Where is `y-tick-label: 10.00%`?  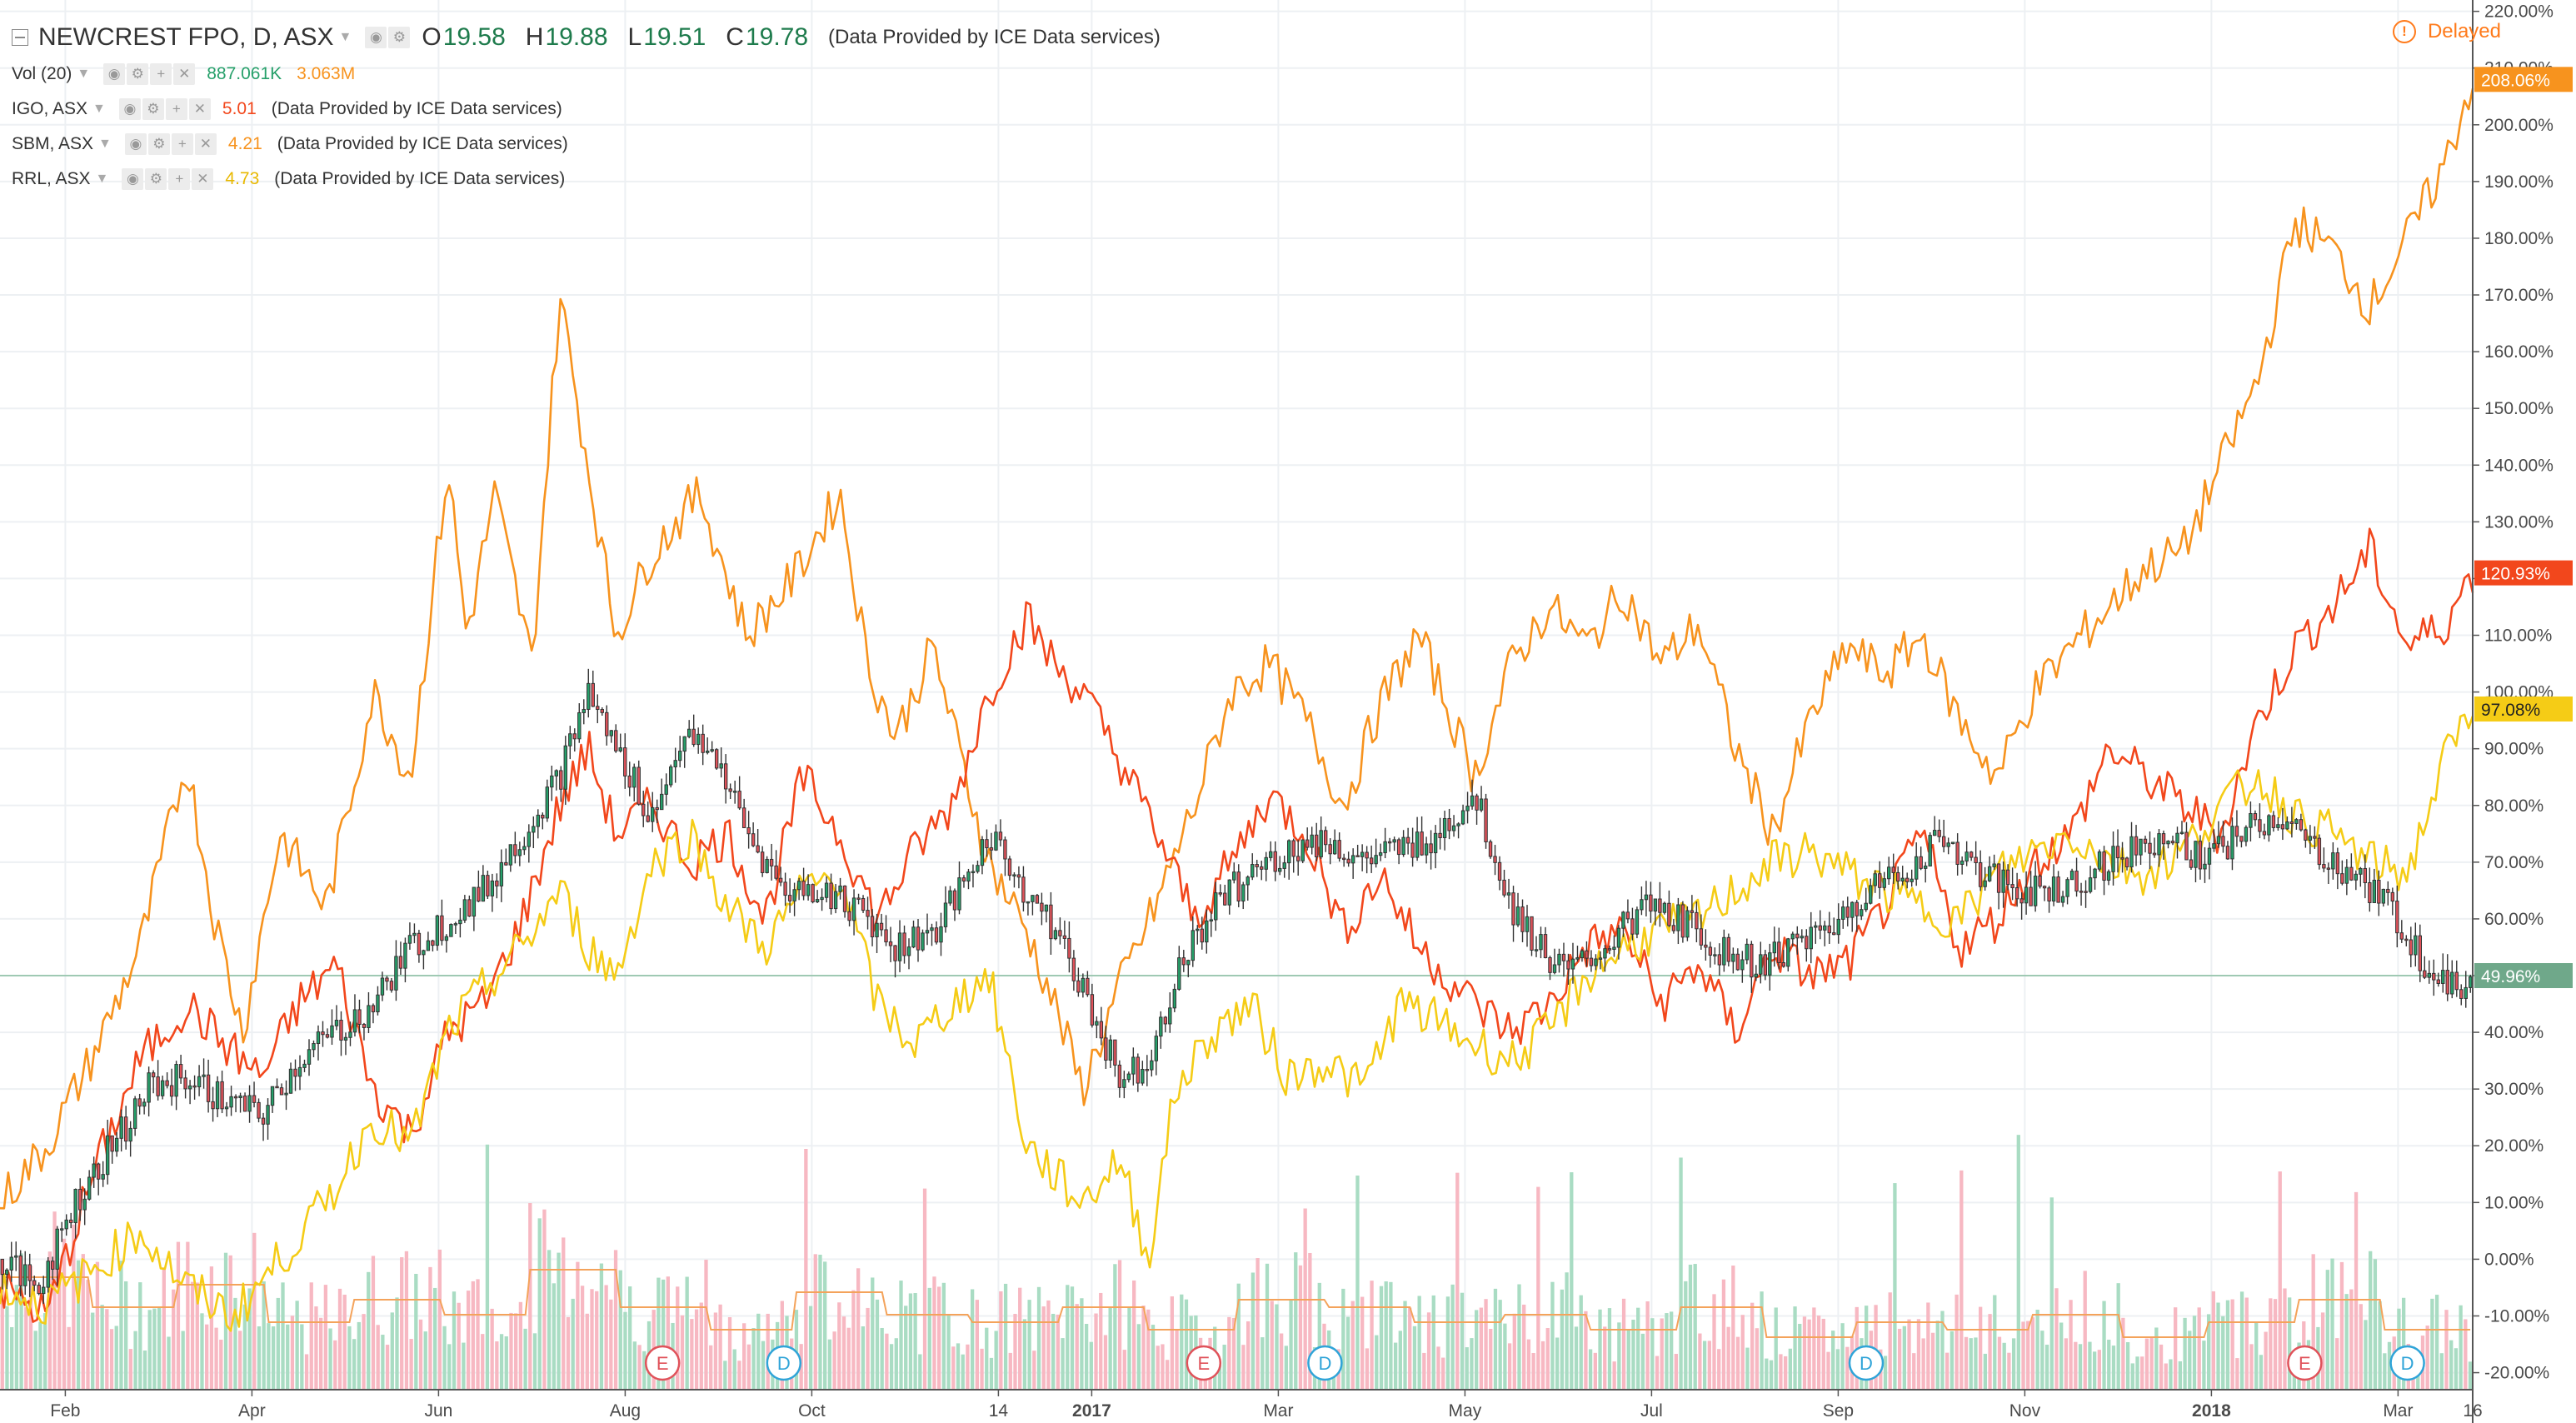 y-tick-label: 10.00% is located at coordinates (2514, 1203).